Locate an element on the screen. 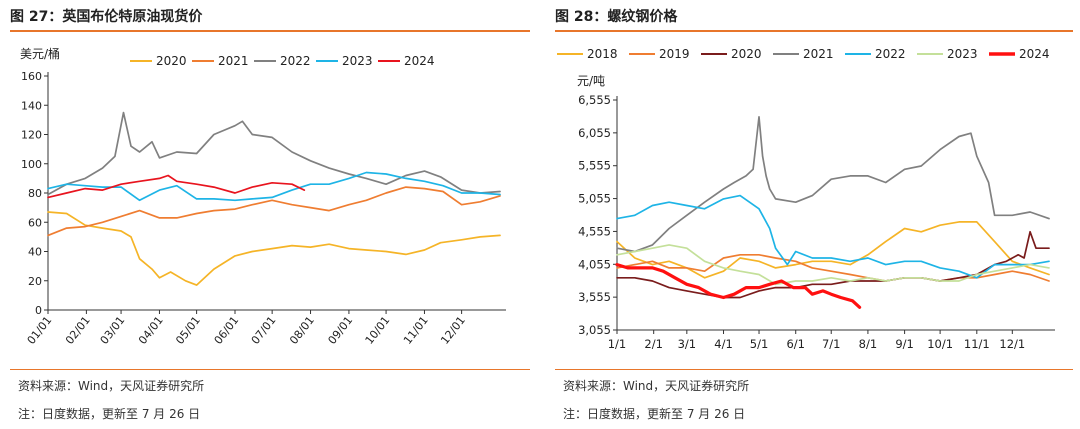 Image resolution: width=1080 pixels, height=429 pixels. x-tick-label: 12/01 is located at coordinates (453, 330).